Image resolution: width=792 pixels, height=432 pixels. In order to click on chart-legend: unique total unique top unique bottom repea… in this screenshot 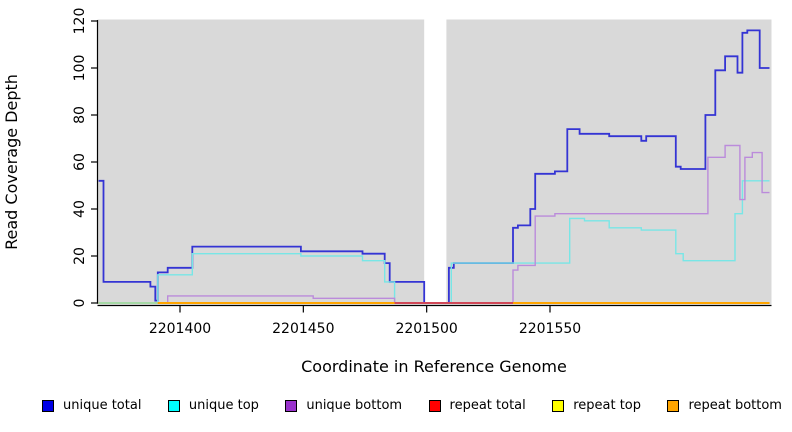, I will do `click(396, 405)`.